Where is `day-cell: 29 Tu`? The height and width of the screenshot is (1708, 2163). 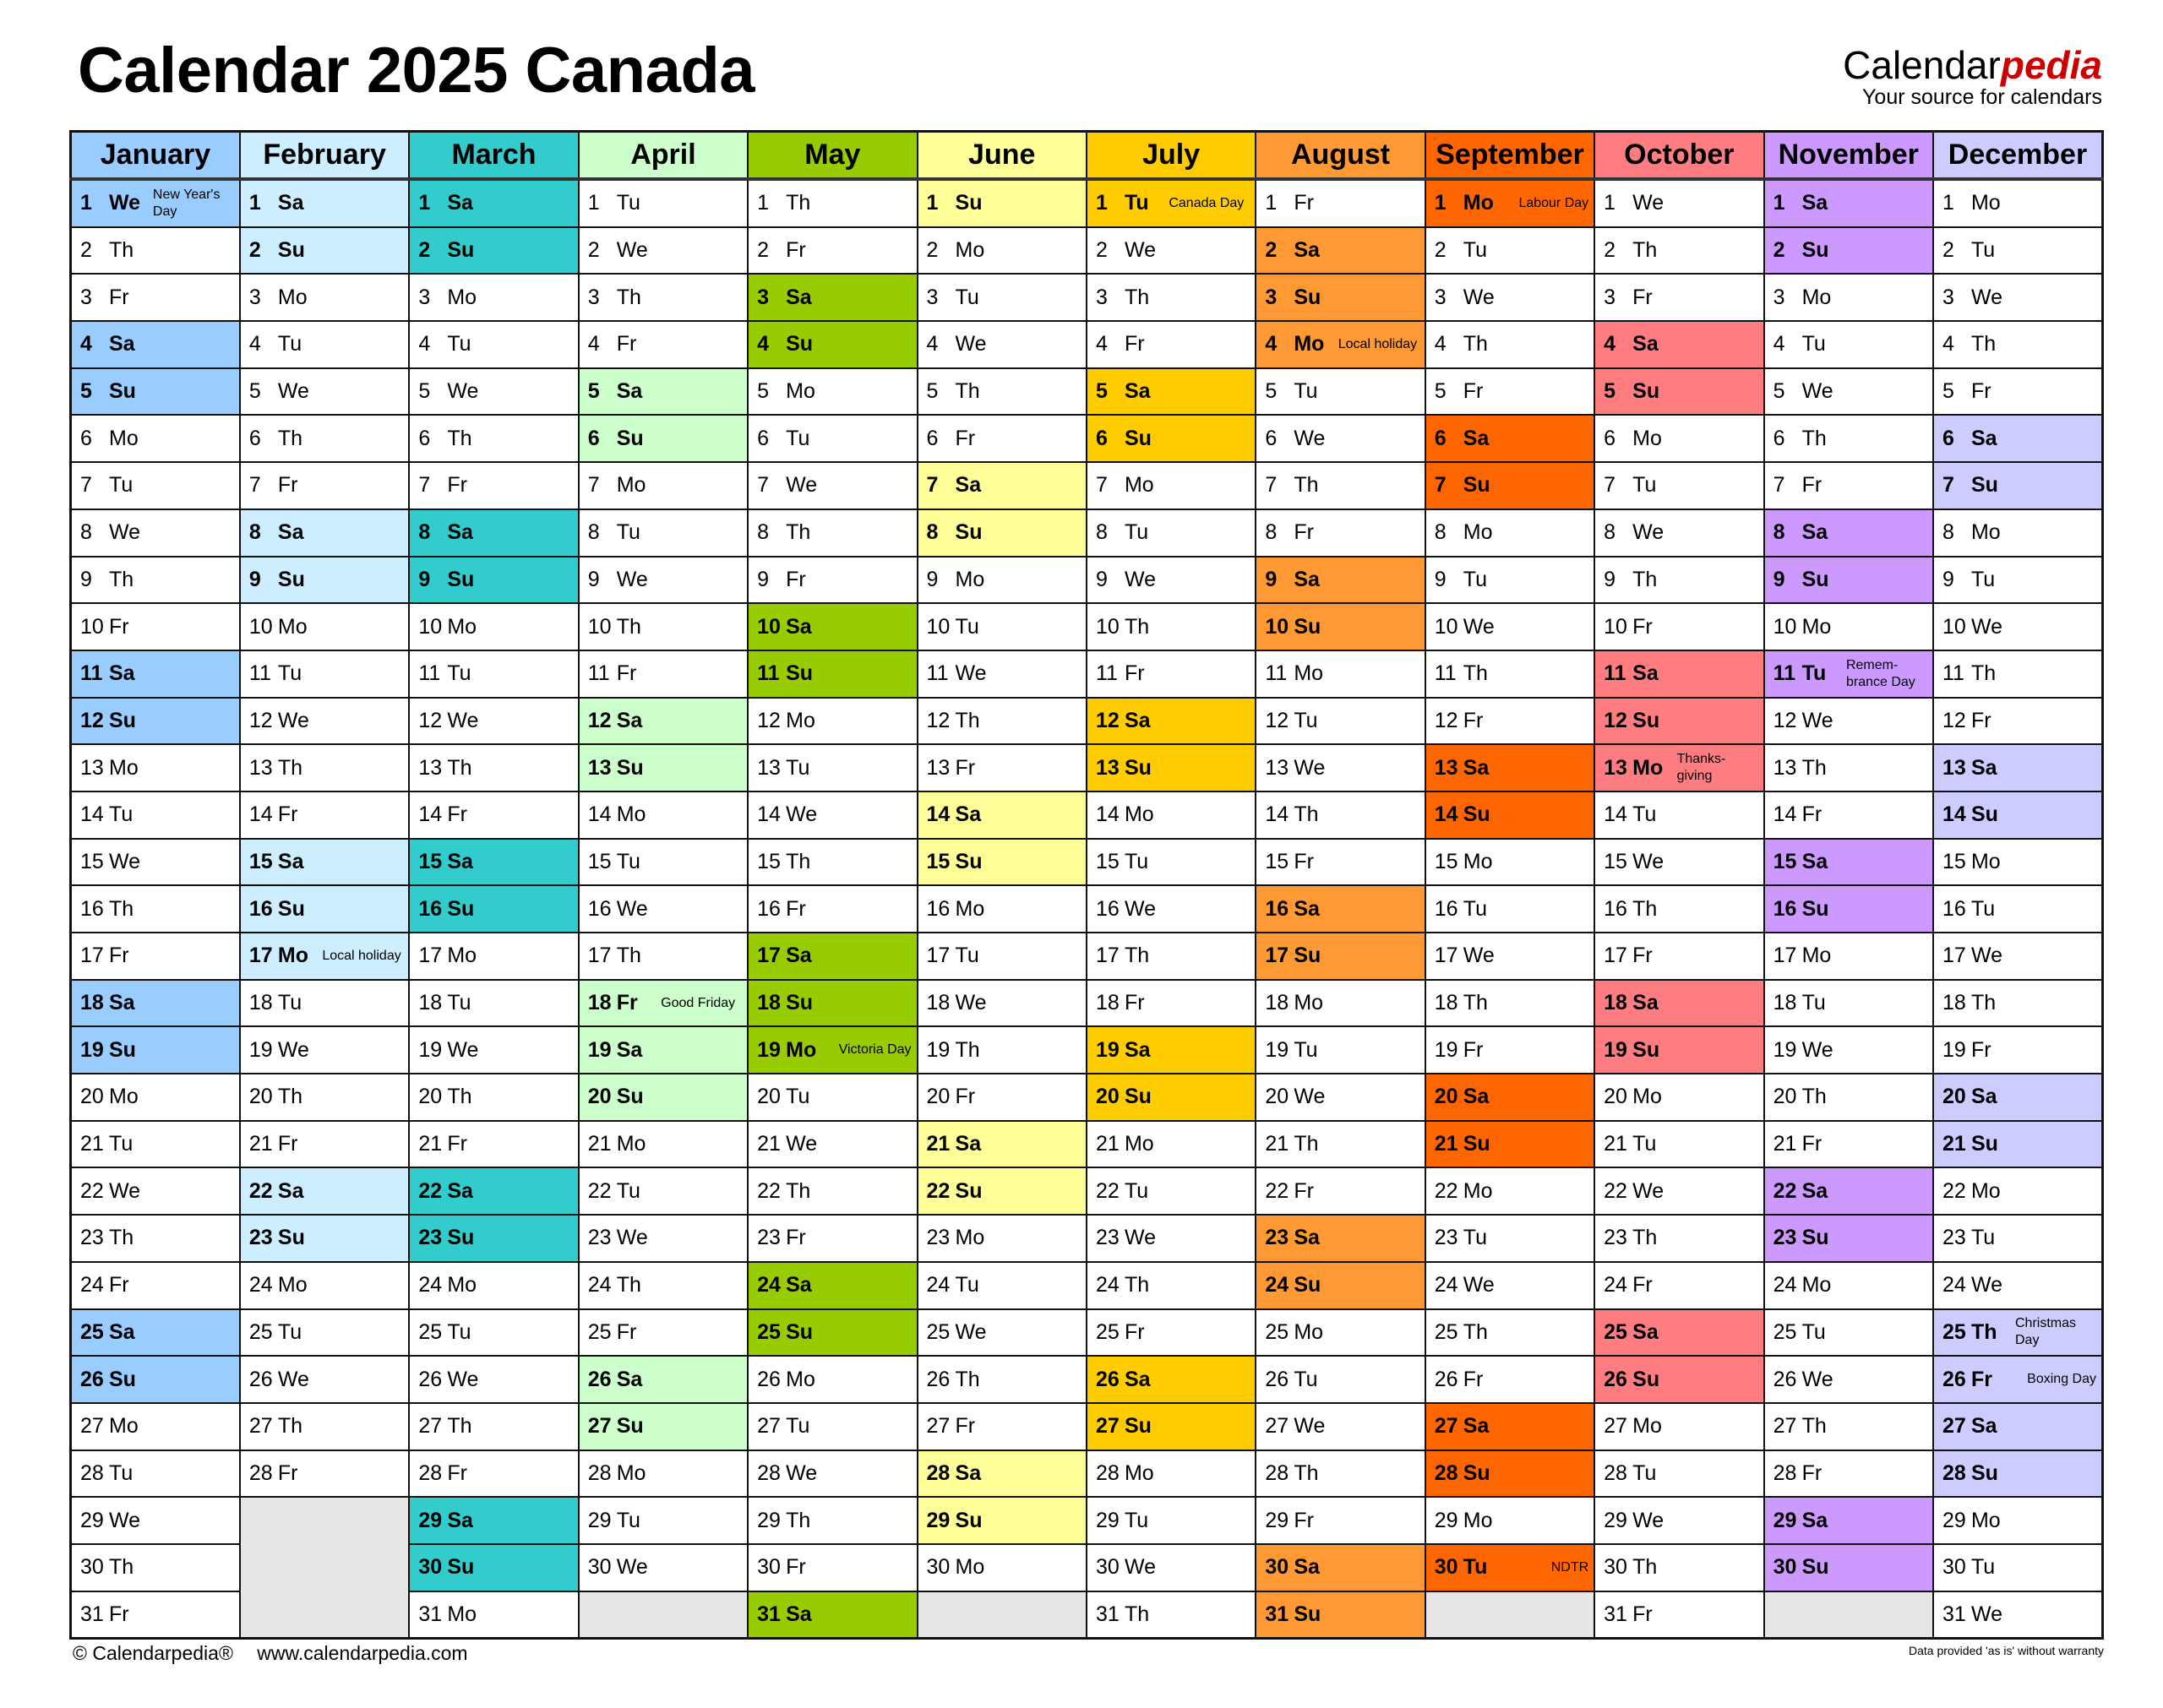
day-cell: 29 Tu is located at coordinates (1171, 1521).